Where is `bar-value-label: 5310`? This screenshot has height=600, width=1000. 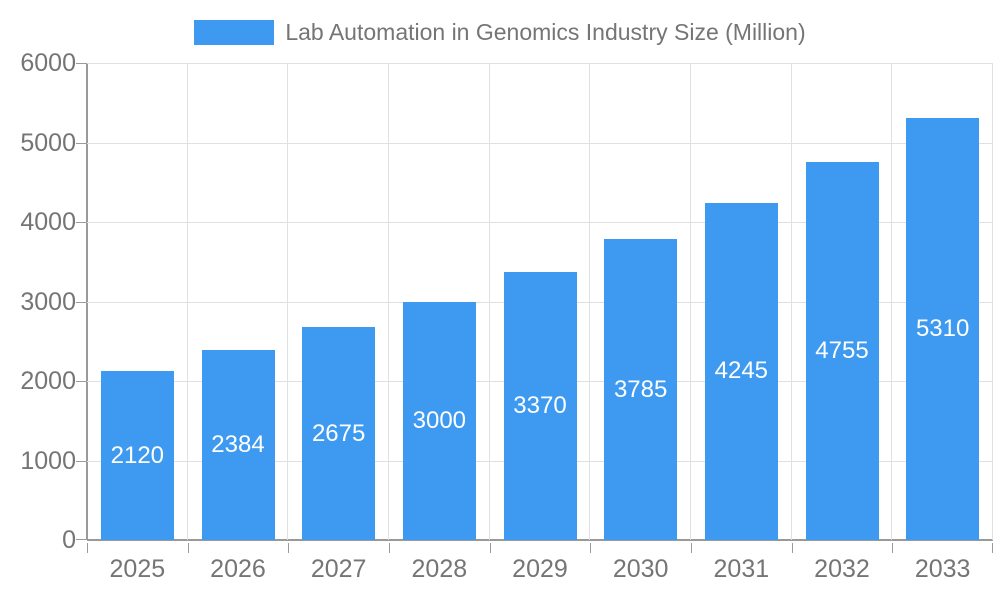
bar-value-label: 5310 is located at coordinates (942, 328).